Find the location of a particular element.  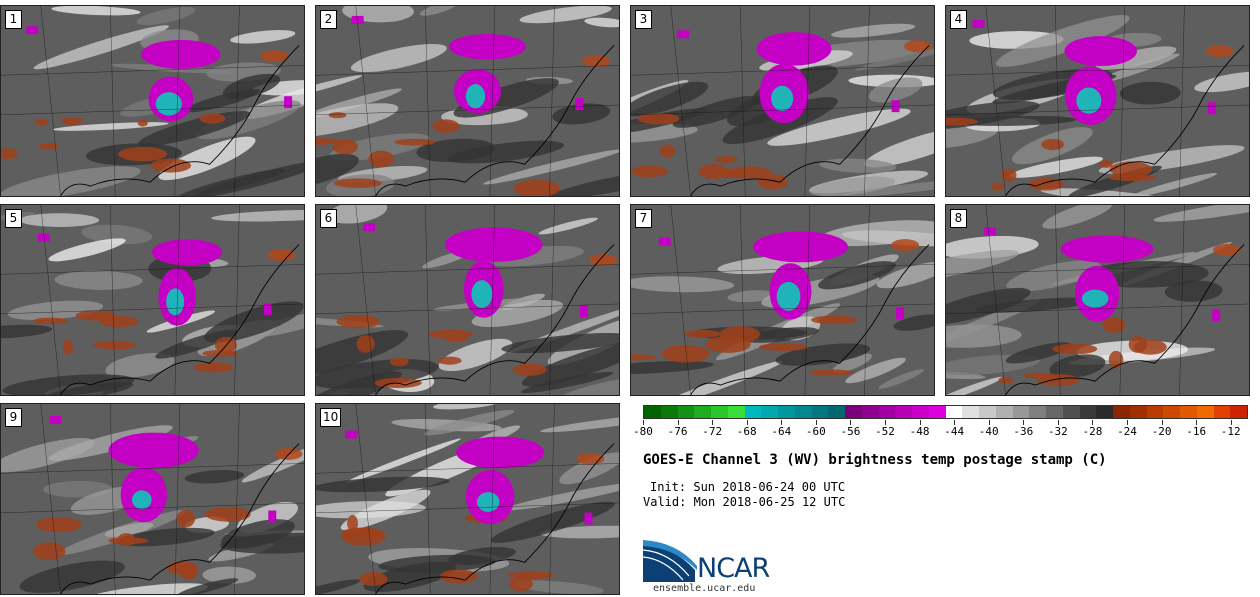

panel-5: 5 is located at coordinates (152, 300).